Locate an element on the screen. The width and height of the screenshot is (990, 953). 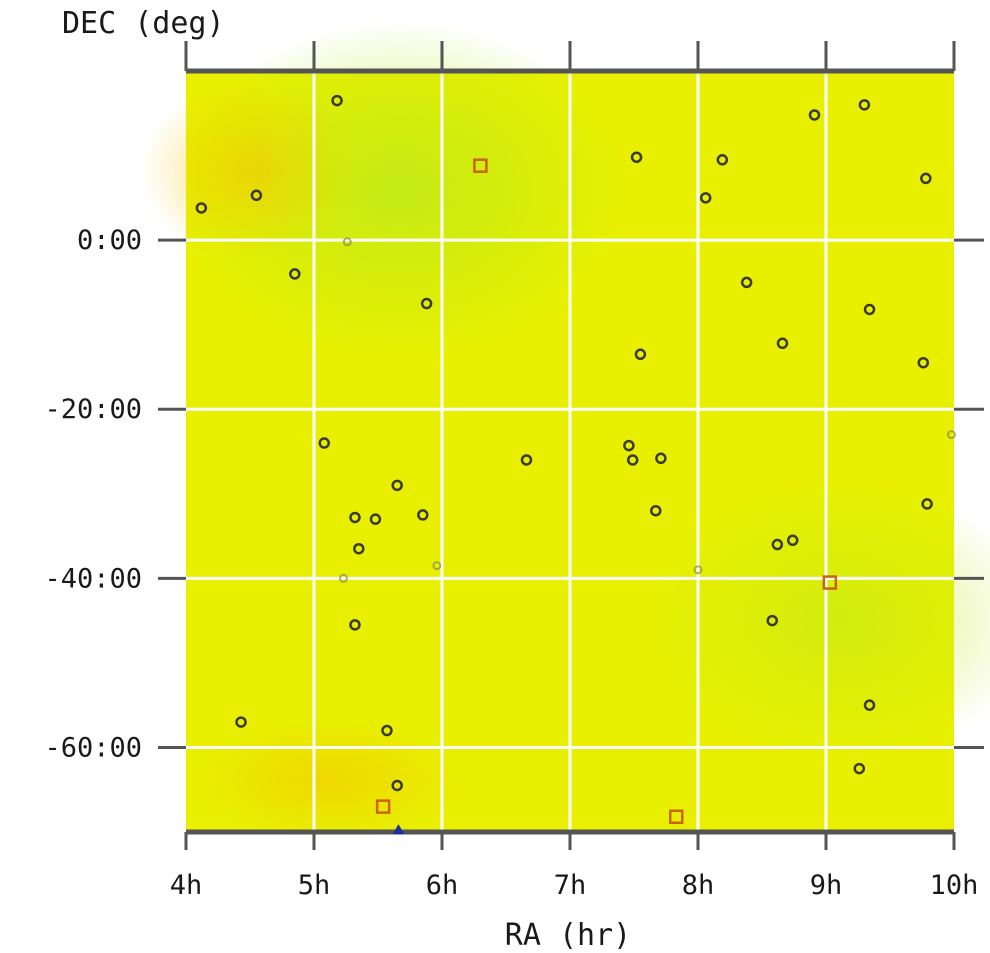
y-tick-label: -20:00 is located at coordinates (93, 409).